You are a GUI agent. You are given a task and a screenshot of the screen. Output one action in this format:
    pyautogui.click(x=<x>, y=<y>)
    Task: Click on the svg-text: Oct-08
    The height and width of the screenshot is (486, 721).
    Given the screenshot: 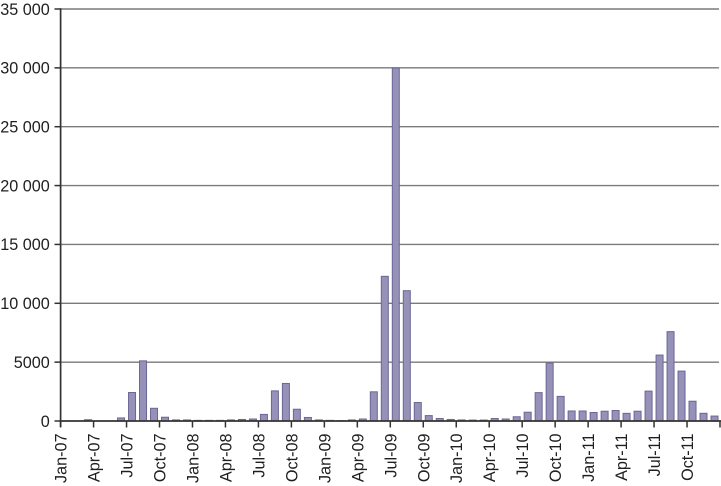 What is the action you would take?
    pyautogui.click(x=292, y=458)
    